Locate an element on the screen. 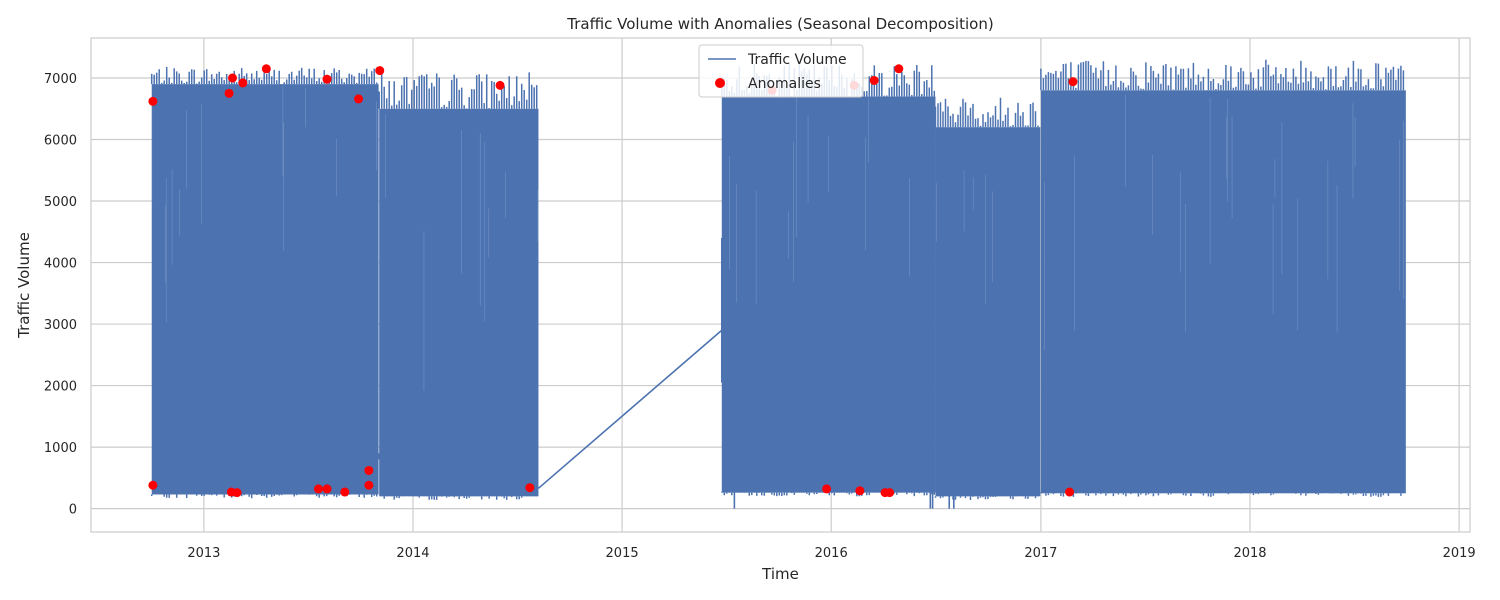  x-tick-label: 2018 is located at coordinates (1249, 553).